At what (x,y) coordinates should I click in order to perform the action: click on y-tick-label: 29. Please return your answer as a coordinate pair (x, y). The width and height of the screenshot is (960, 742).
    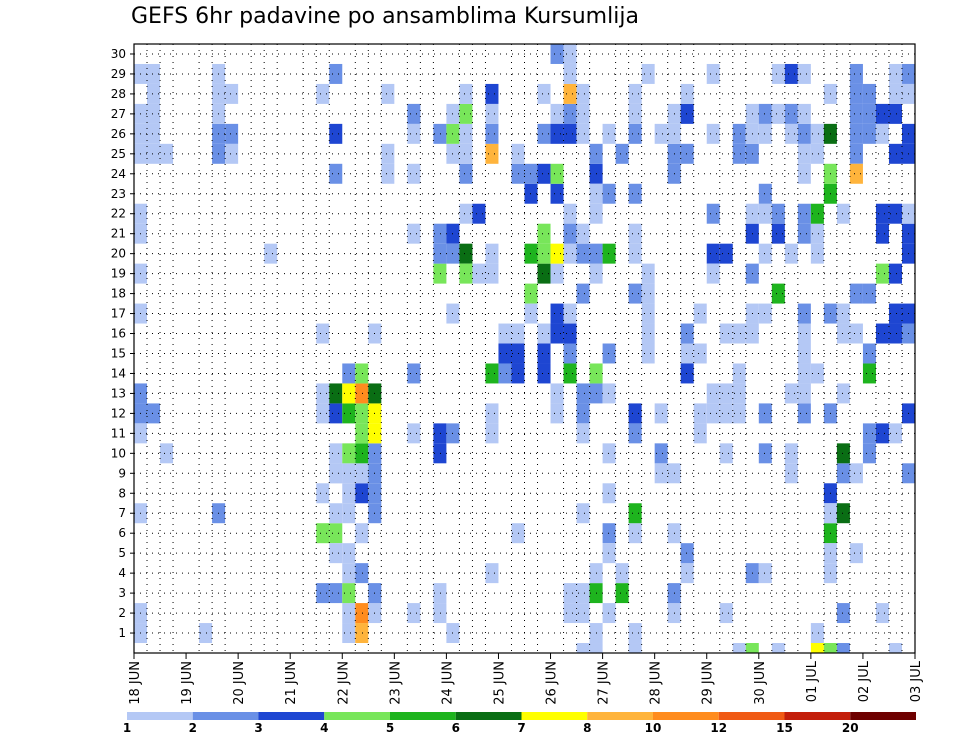
    Looking at the image, I should click on (118, 74).